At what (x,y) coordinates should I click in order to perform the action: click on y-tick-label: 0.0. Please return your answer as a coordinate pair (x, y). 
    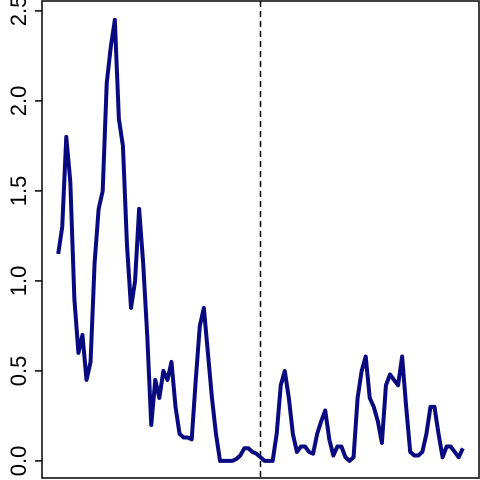
    Looking at the image, I should click on (18, 461).